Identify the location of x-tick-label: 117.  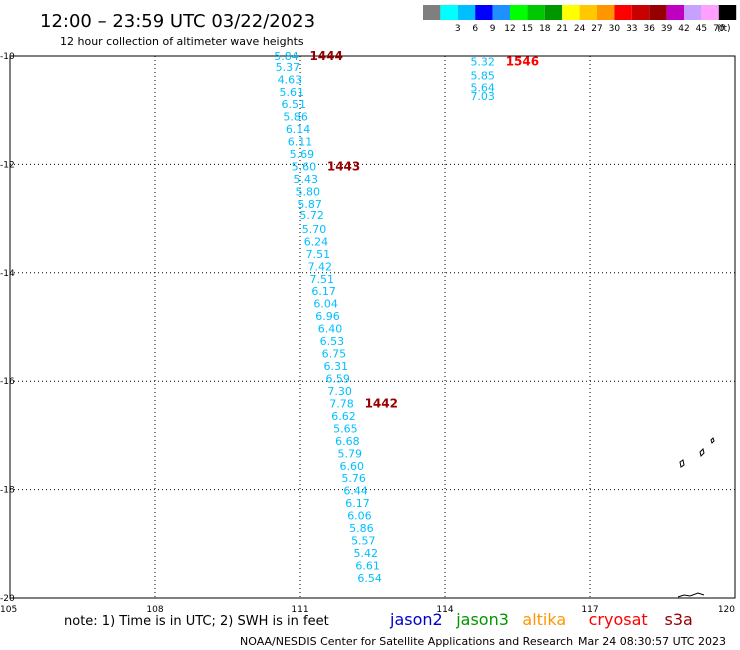
(589, 610).